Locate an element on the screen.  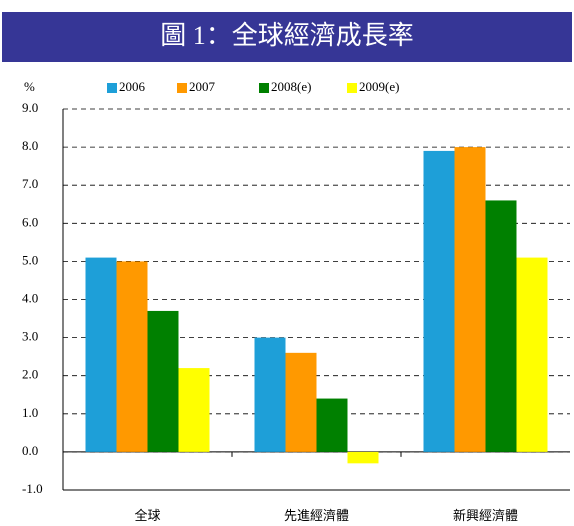
y-tick-label: 6.0 is located at coordinates (30, 221).